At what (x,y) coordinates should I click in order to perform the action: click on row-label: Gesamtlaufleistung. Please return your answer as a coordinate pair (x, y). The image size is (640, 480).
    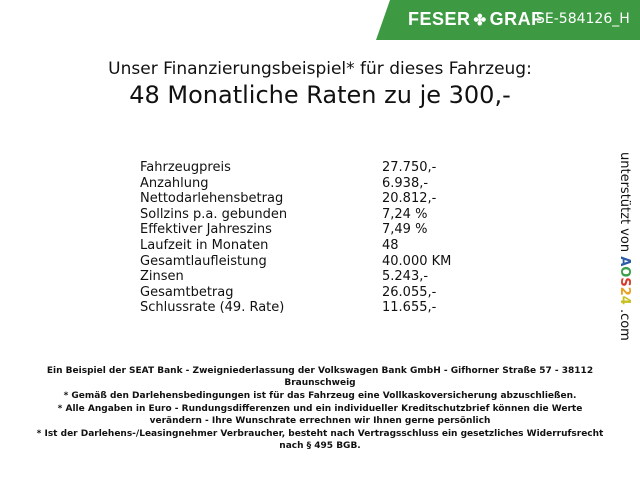
    Looking at the image, I should click on (203, 261).